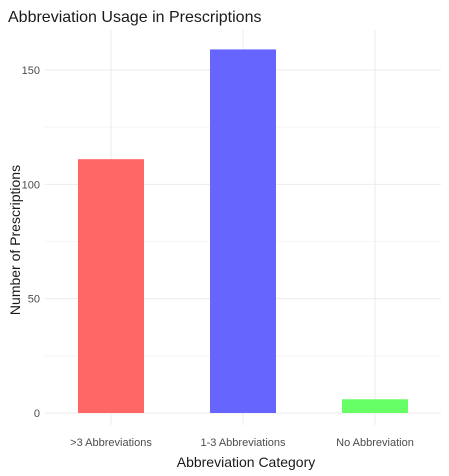 This screenshot has width=449, height=476. I want to click on y-tick-label: 0, so click(37, 414).